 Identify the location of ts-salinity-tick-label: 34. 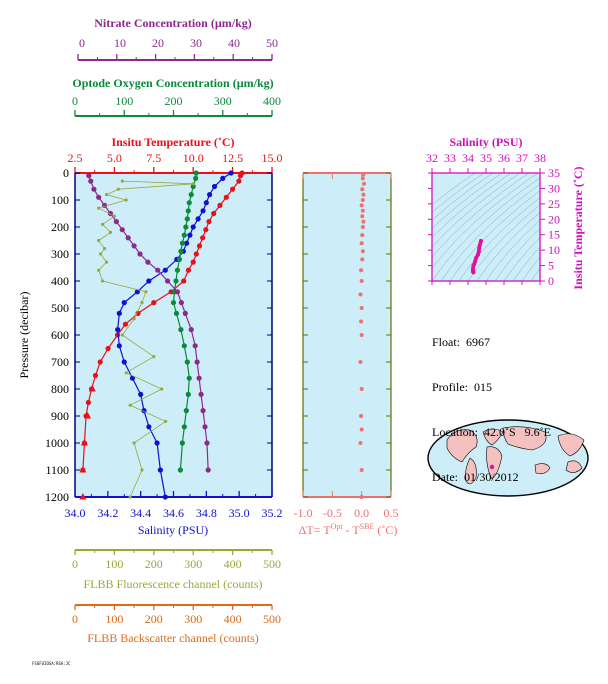
(468, 158).